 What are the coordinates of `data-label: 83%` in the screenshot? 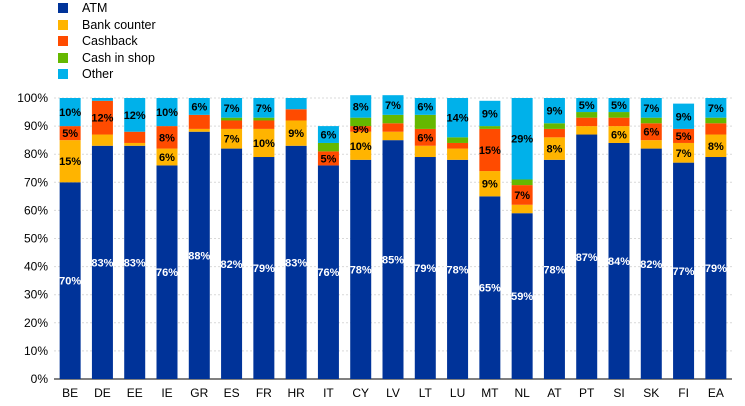 It's located at (135, 263).